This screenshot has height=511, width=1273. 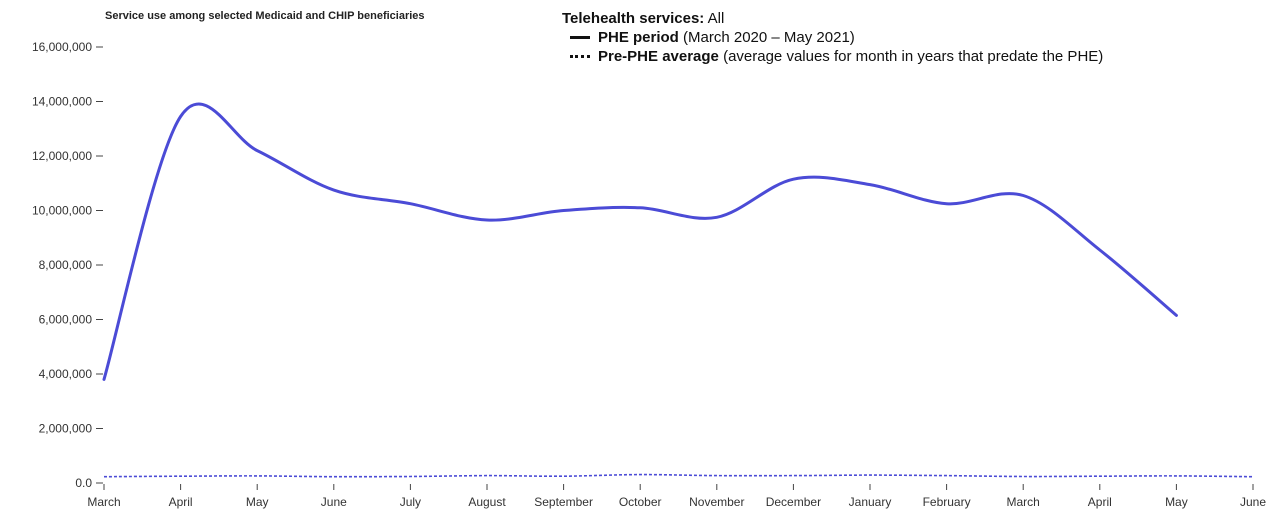 I want to click on x-tick-label-5: August, so click(x=487, y=502).